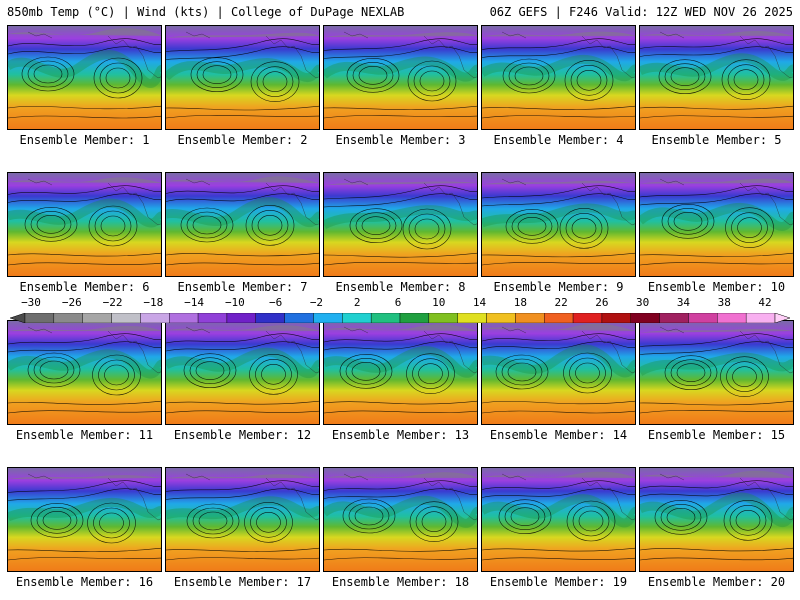  I want to click on ensemble-member-label: Ensemble Member: 12, so click(242, 435).